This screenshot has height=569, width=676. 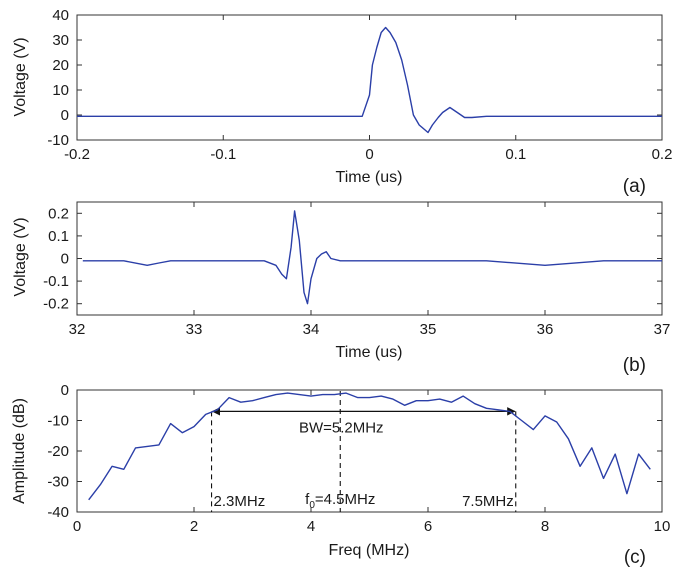 What do you see at coordinates (662, 154) in the screenshot?
I see `x-tick-label: 0.2` at bounding box center [662, 154].